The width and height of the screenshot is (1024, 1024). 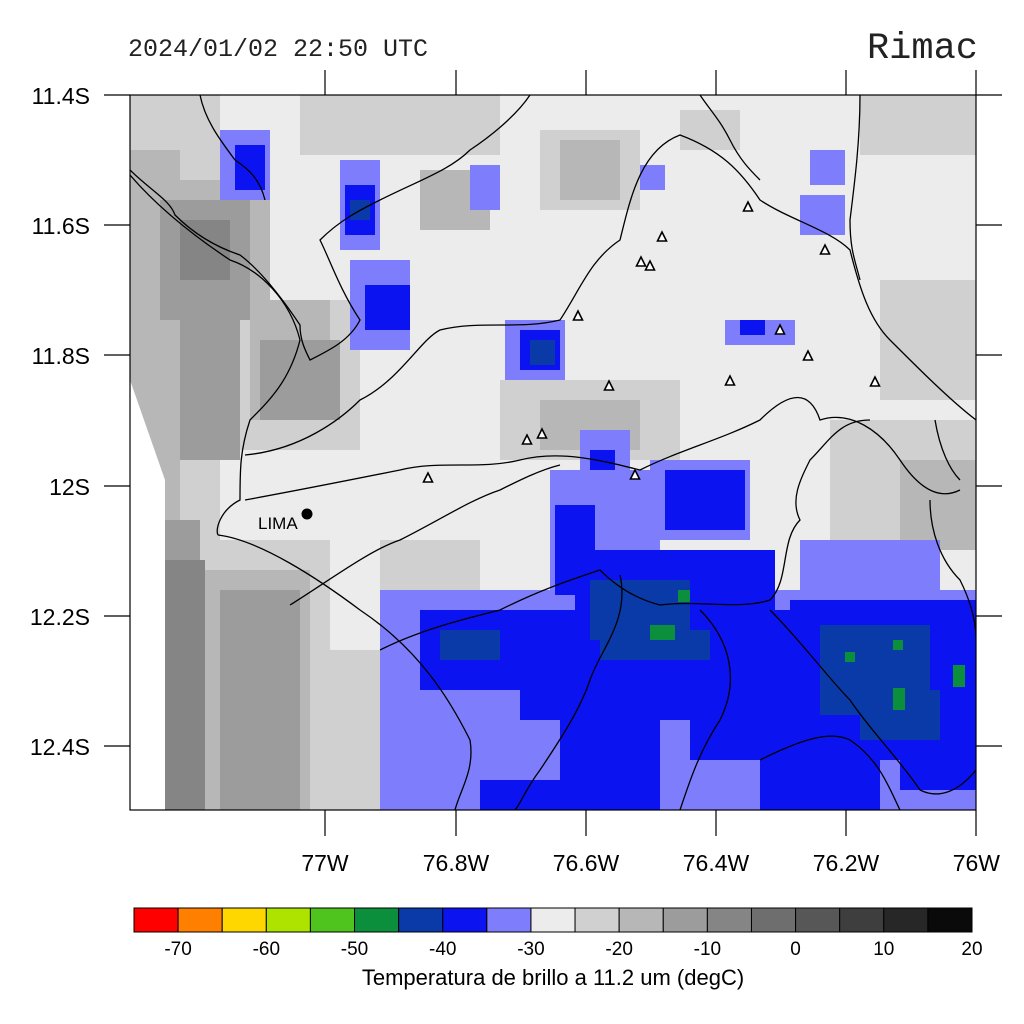 I want to click on colorbar-tick-label: -20, so click(x=618, y=949).